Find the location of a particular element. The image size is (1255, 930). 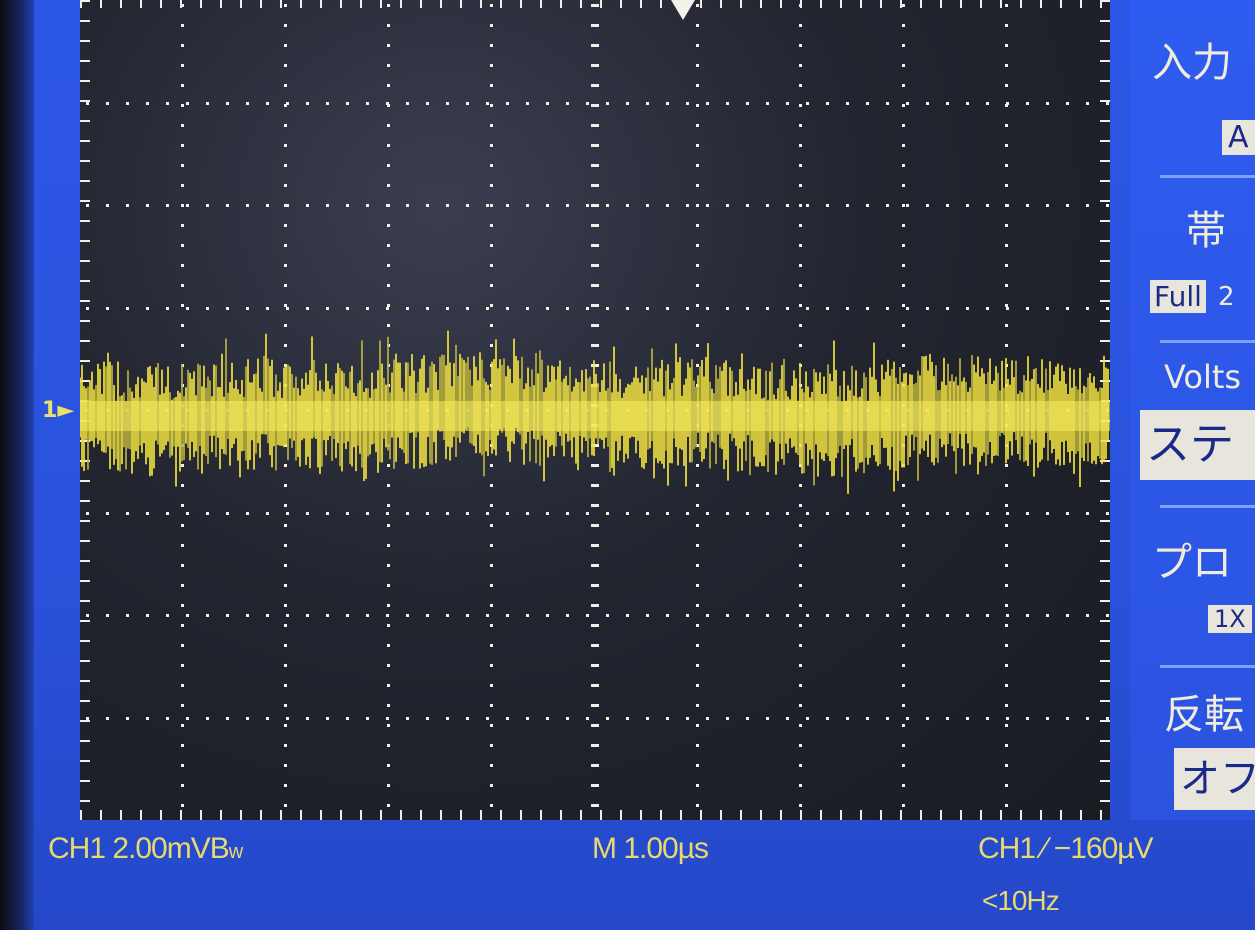

coupling-value: A is located at coordinates (1238, 137).